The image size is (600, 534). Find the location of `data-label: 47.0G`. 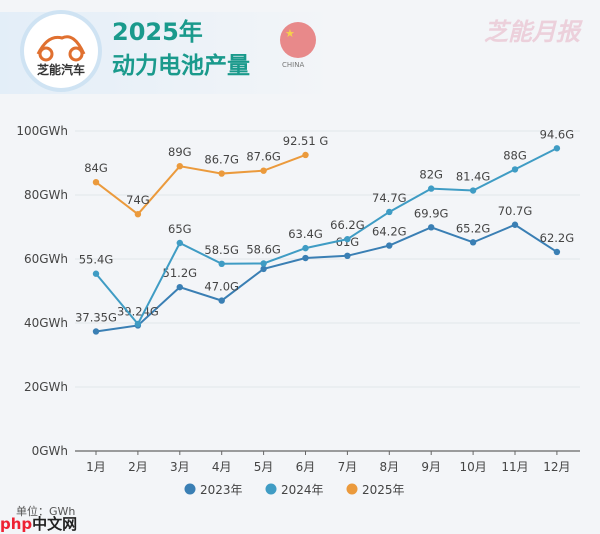

data-label: 47.0G is located at coordinates (221, 287).